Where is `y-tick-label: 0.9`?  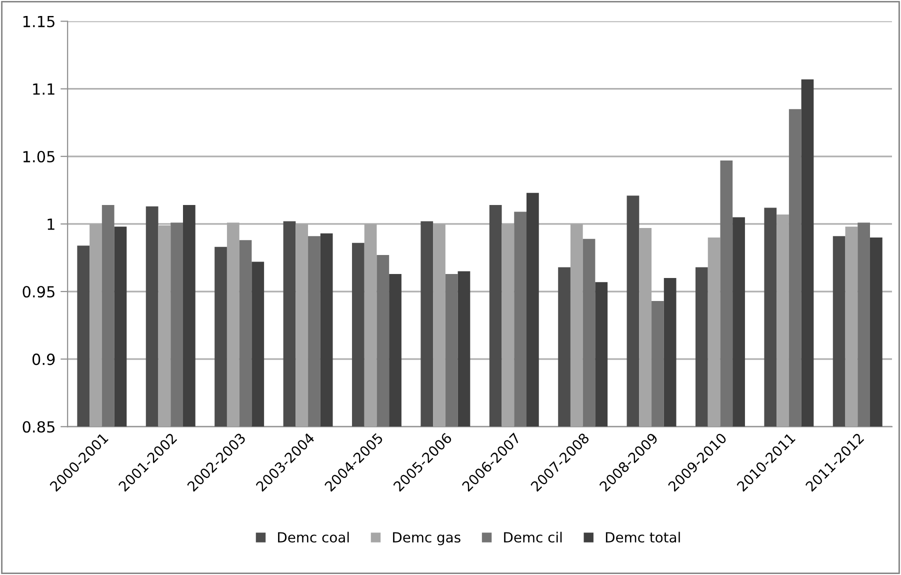
y-tick-label: 0.9 is located at coordinates (43, 360).